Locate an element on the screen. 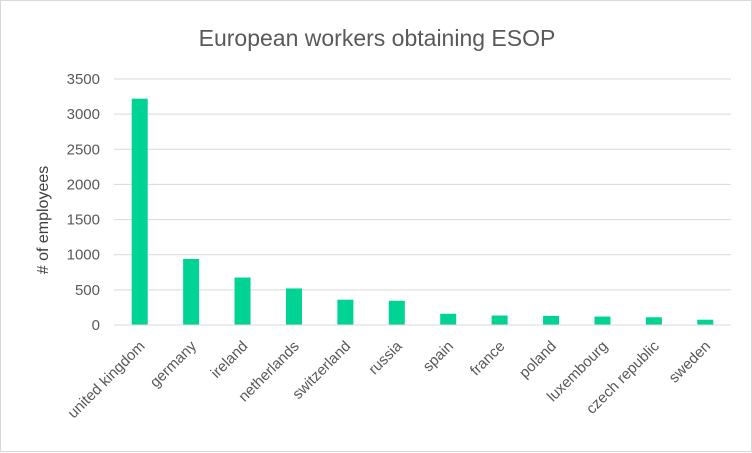 This screenshot has height=453, width=752. x-tick-label: france is located at coordinates (488, 359).